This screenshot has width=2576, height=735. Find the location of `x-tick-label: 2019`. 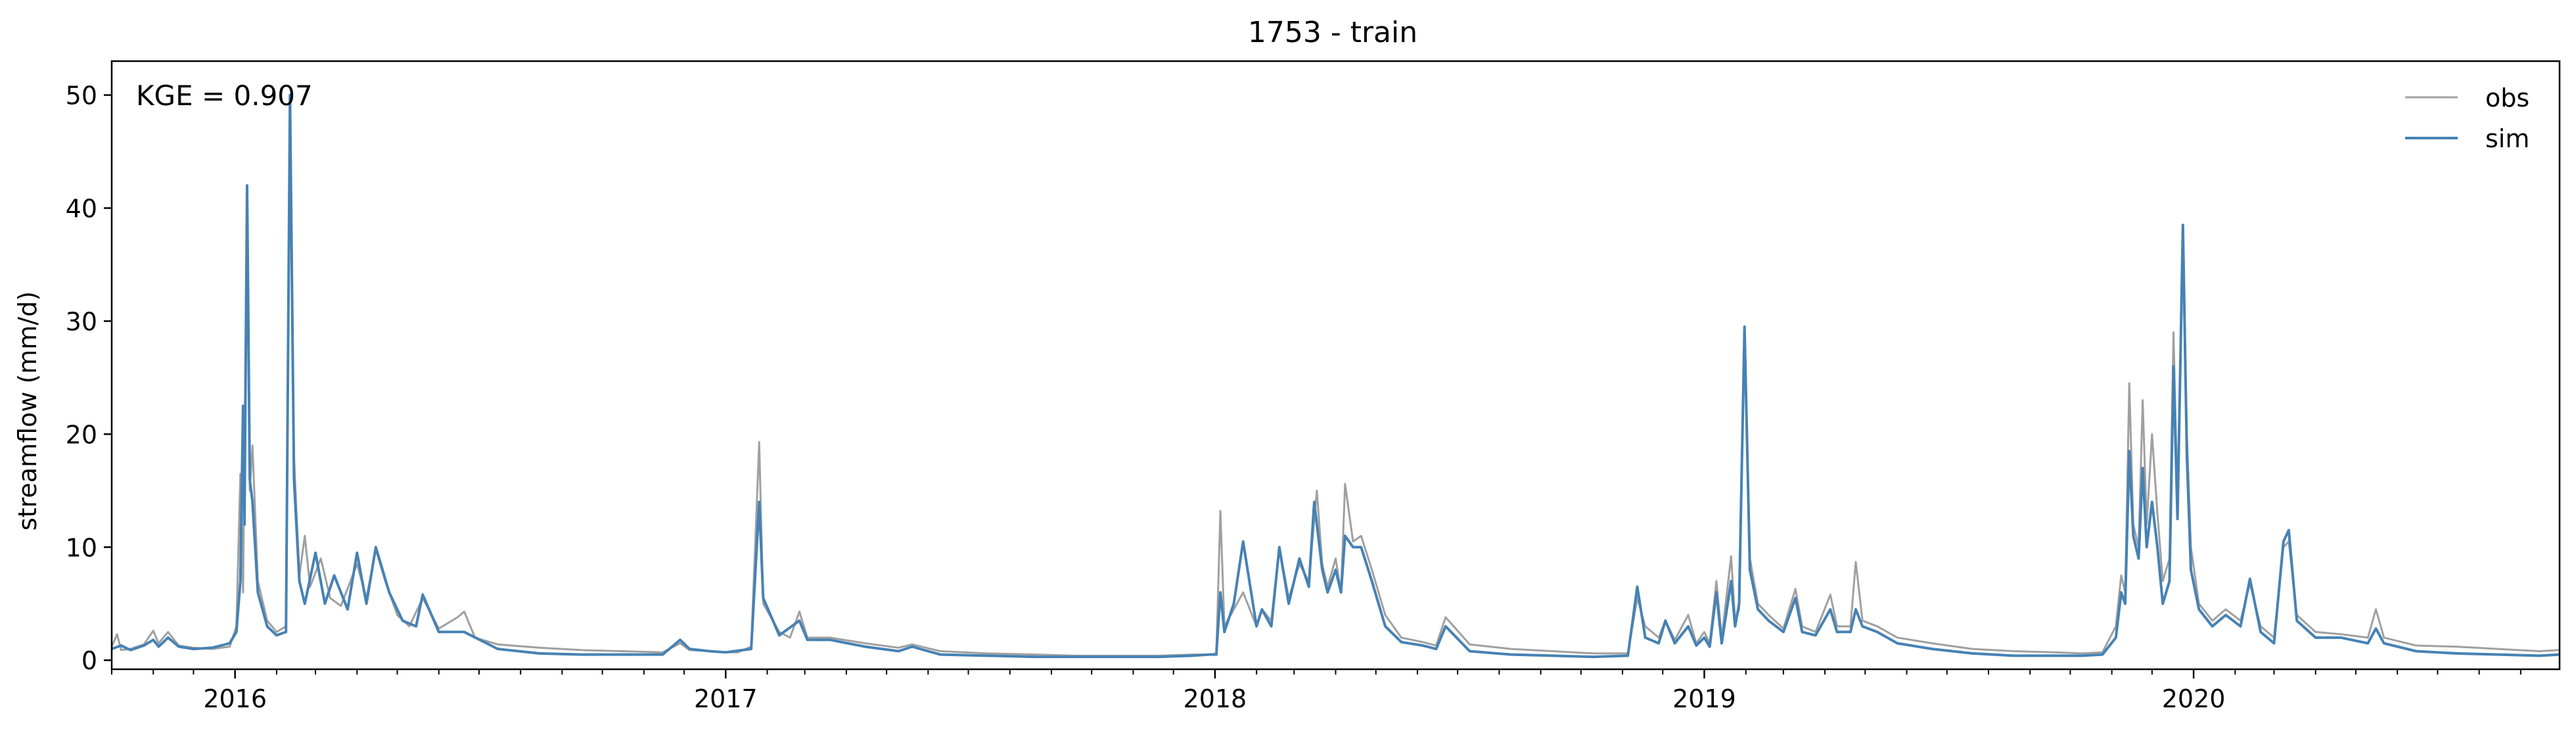

x-tick-label: 2019 is located at coordinates (1704, 698).